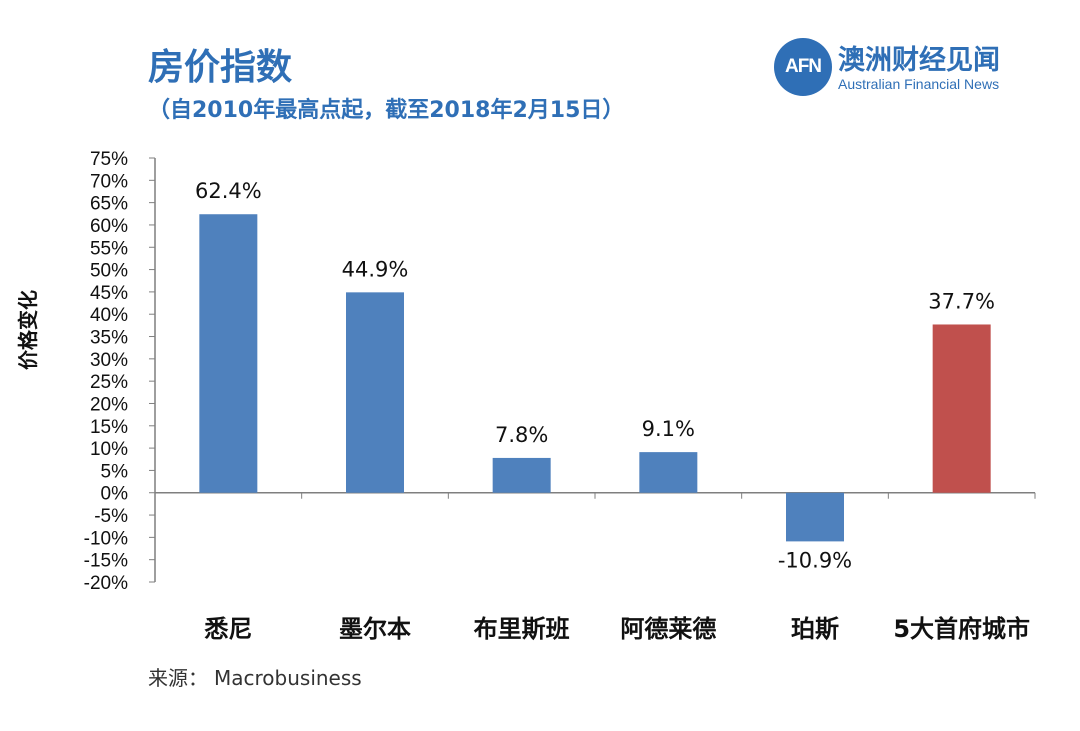 This screenshot has height=731, width=1080. I want to click on y-tick-label: 15%, so click(109, 427).